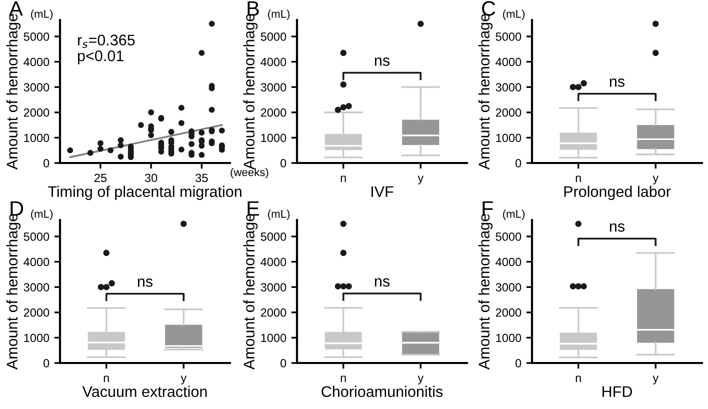  What do you see at coordinates (383, 191) in the screenshot?
I see `x-axis-title: IVF` at bounding box center [383, 191].